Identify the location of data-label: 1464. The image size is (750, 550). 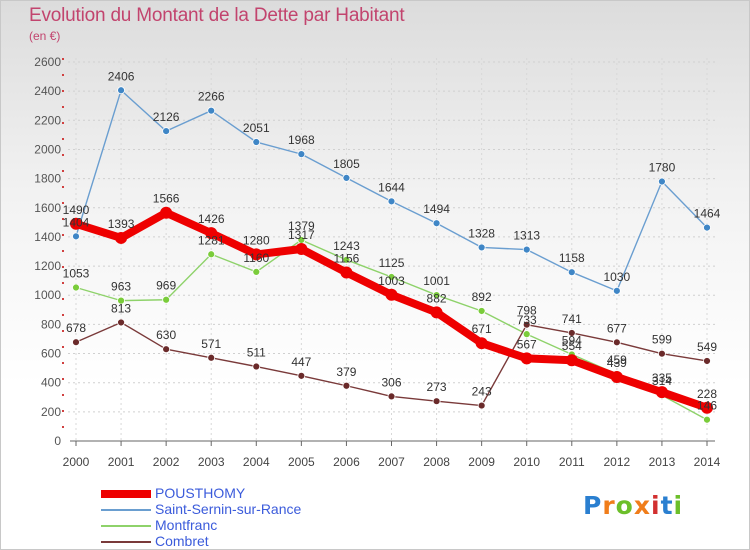
(707, 214).